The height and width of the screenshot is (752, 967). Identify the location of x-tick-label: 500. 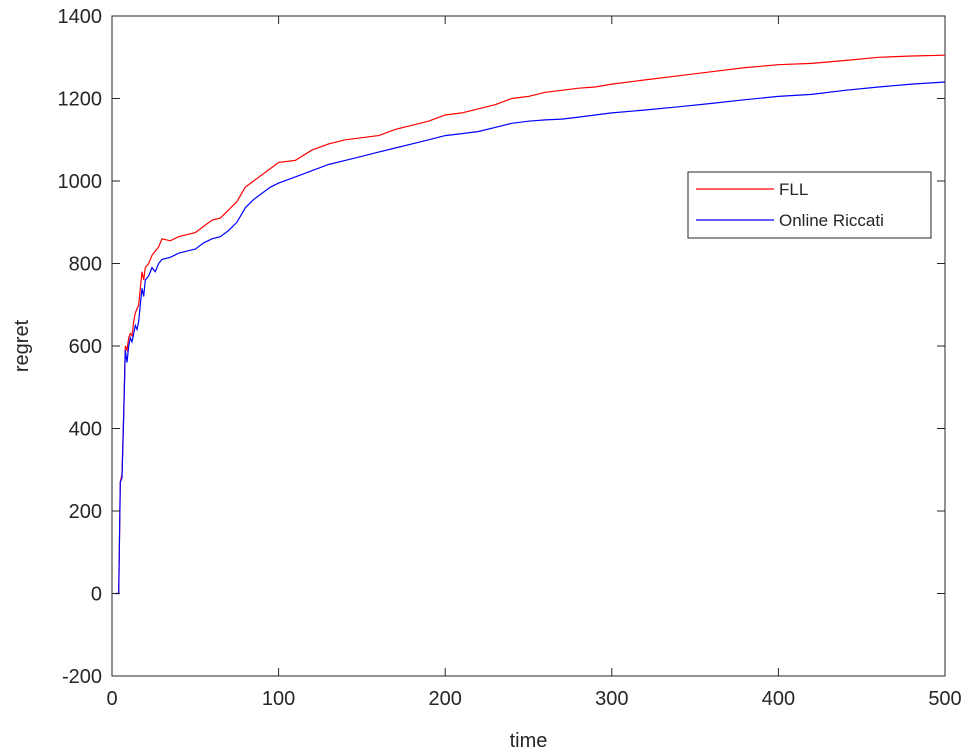
(944, 699).